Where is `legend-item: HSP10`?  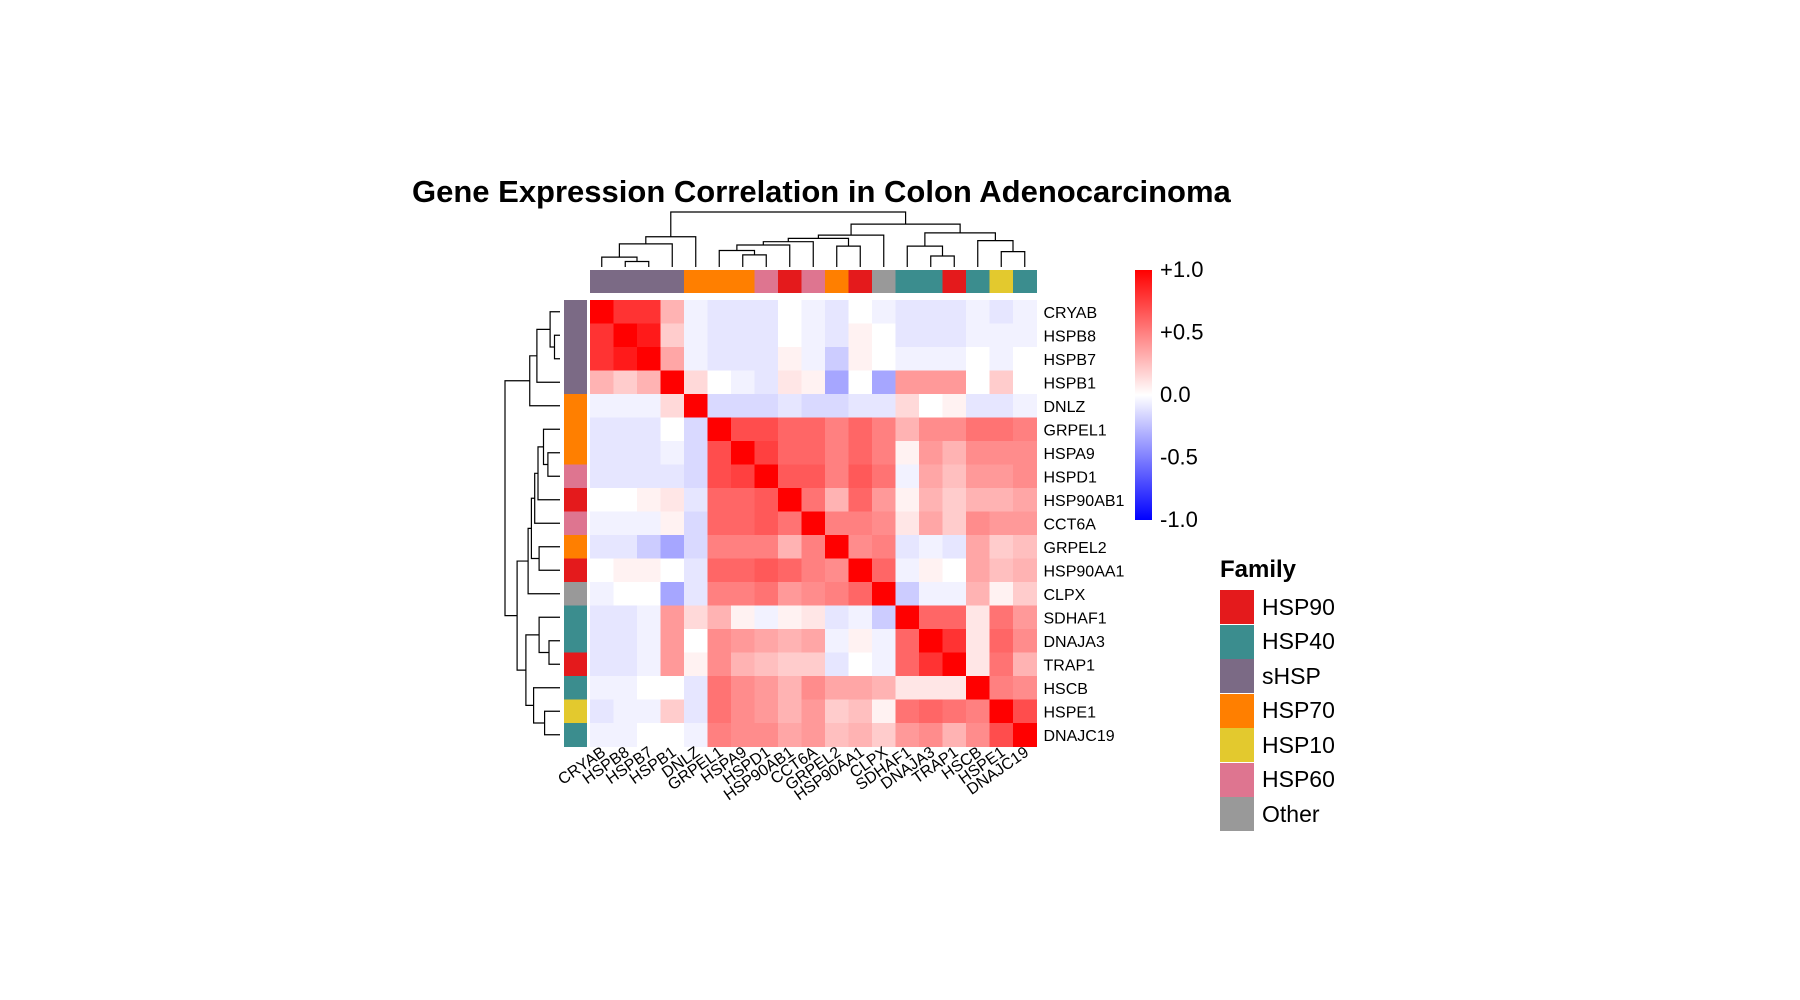
legend-item: HSP10 is located at coordinates (1277, 745).